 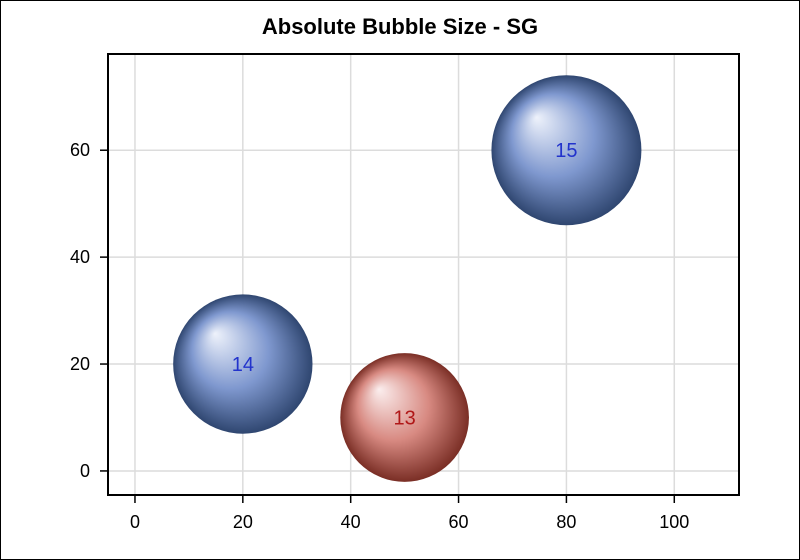 I want to click on y-tick-label: 0, so click(x=85, y=471).